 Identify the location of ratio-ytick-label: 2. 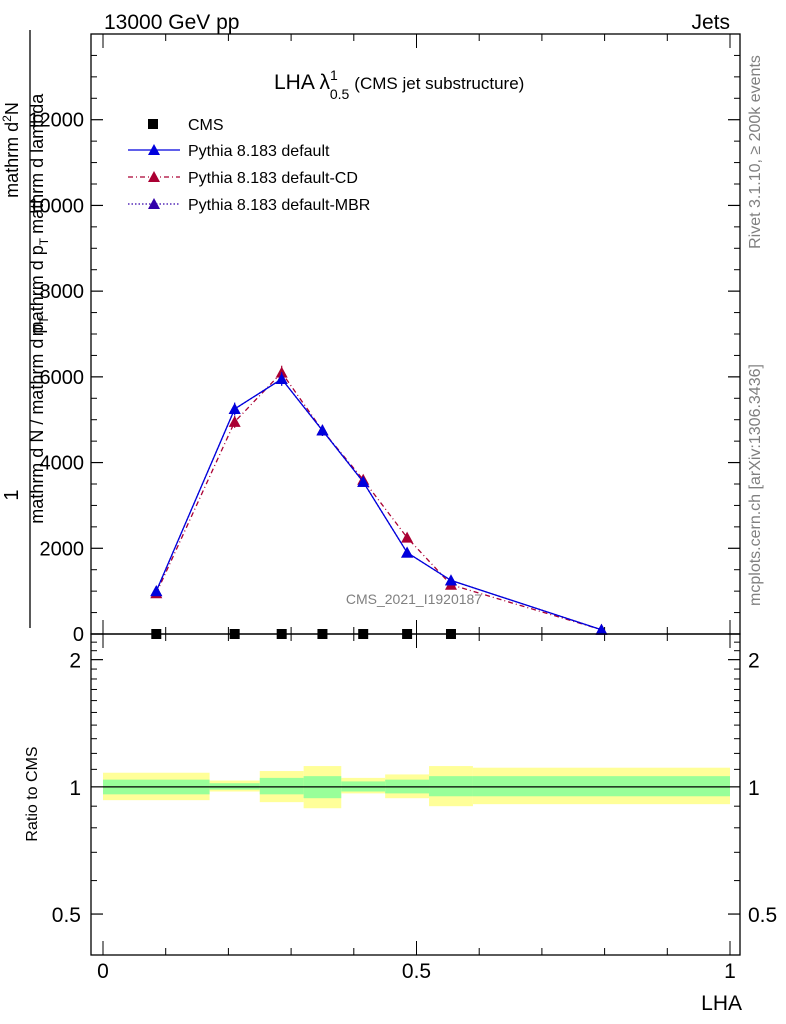
(75, 661).